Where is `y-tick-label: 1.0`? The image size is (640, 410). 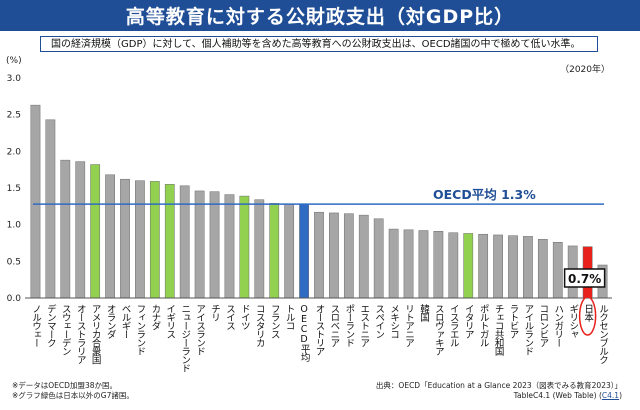 y-tick-label: 1.0 is located at coordinates (14, 226).